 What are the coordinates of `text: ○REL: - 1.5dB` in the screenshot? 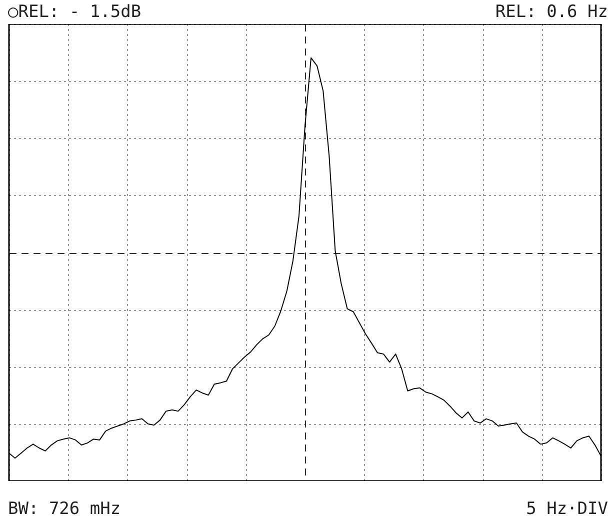 It's located at (75, 12).